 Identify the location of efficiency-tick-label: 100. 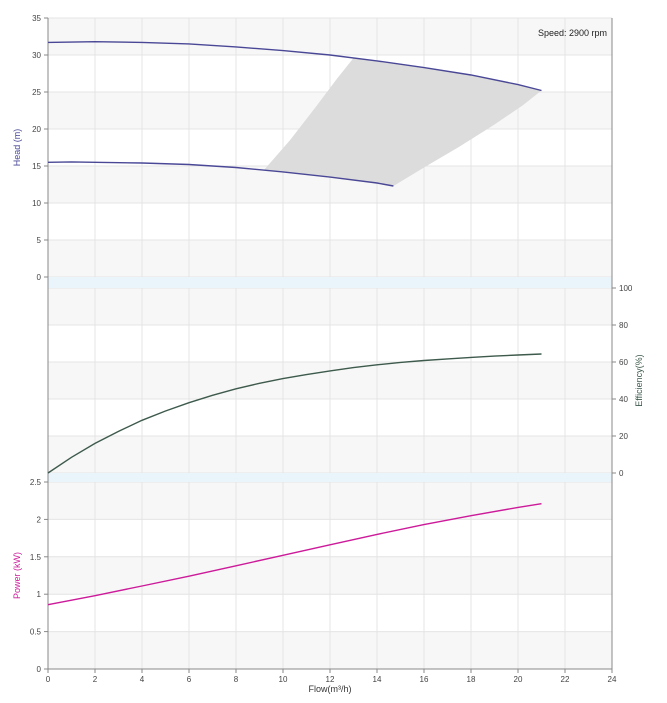
(626, 288).